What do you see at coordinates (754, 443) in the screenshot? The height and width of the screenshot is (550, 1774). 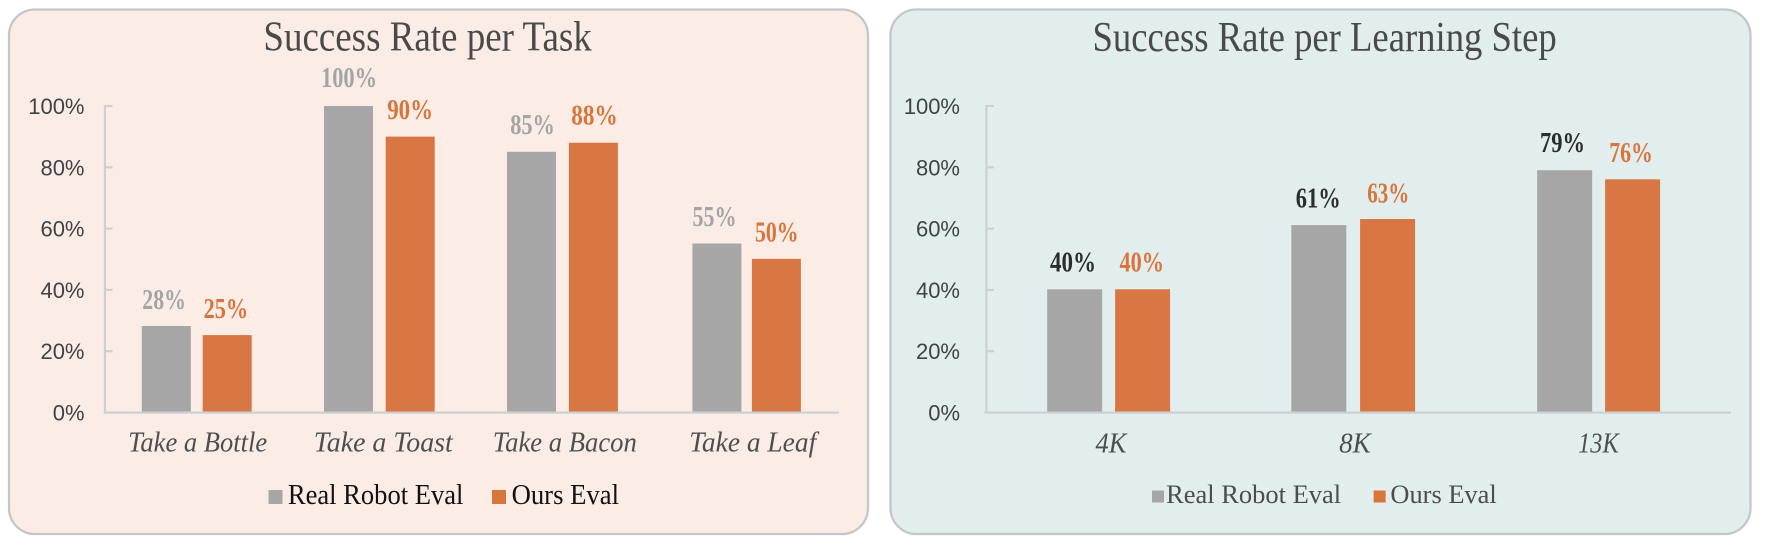 I see `svg-text: Take a Leaf` at bounding box center [754, 443].